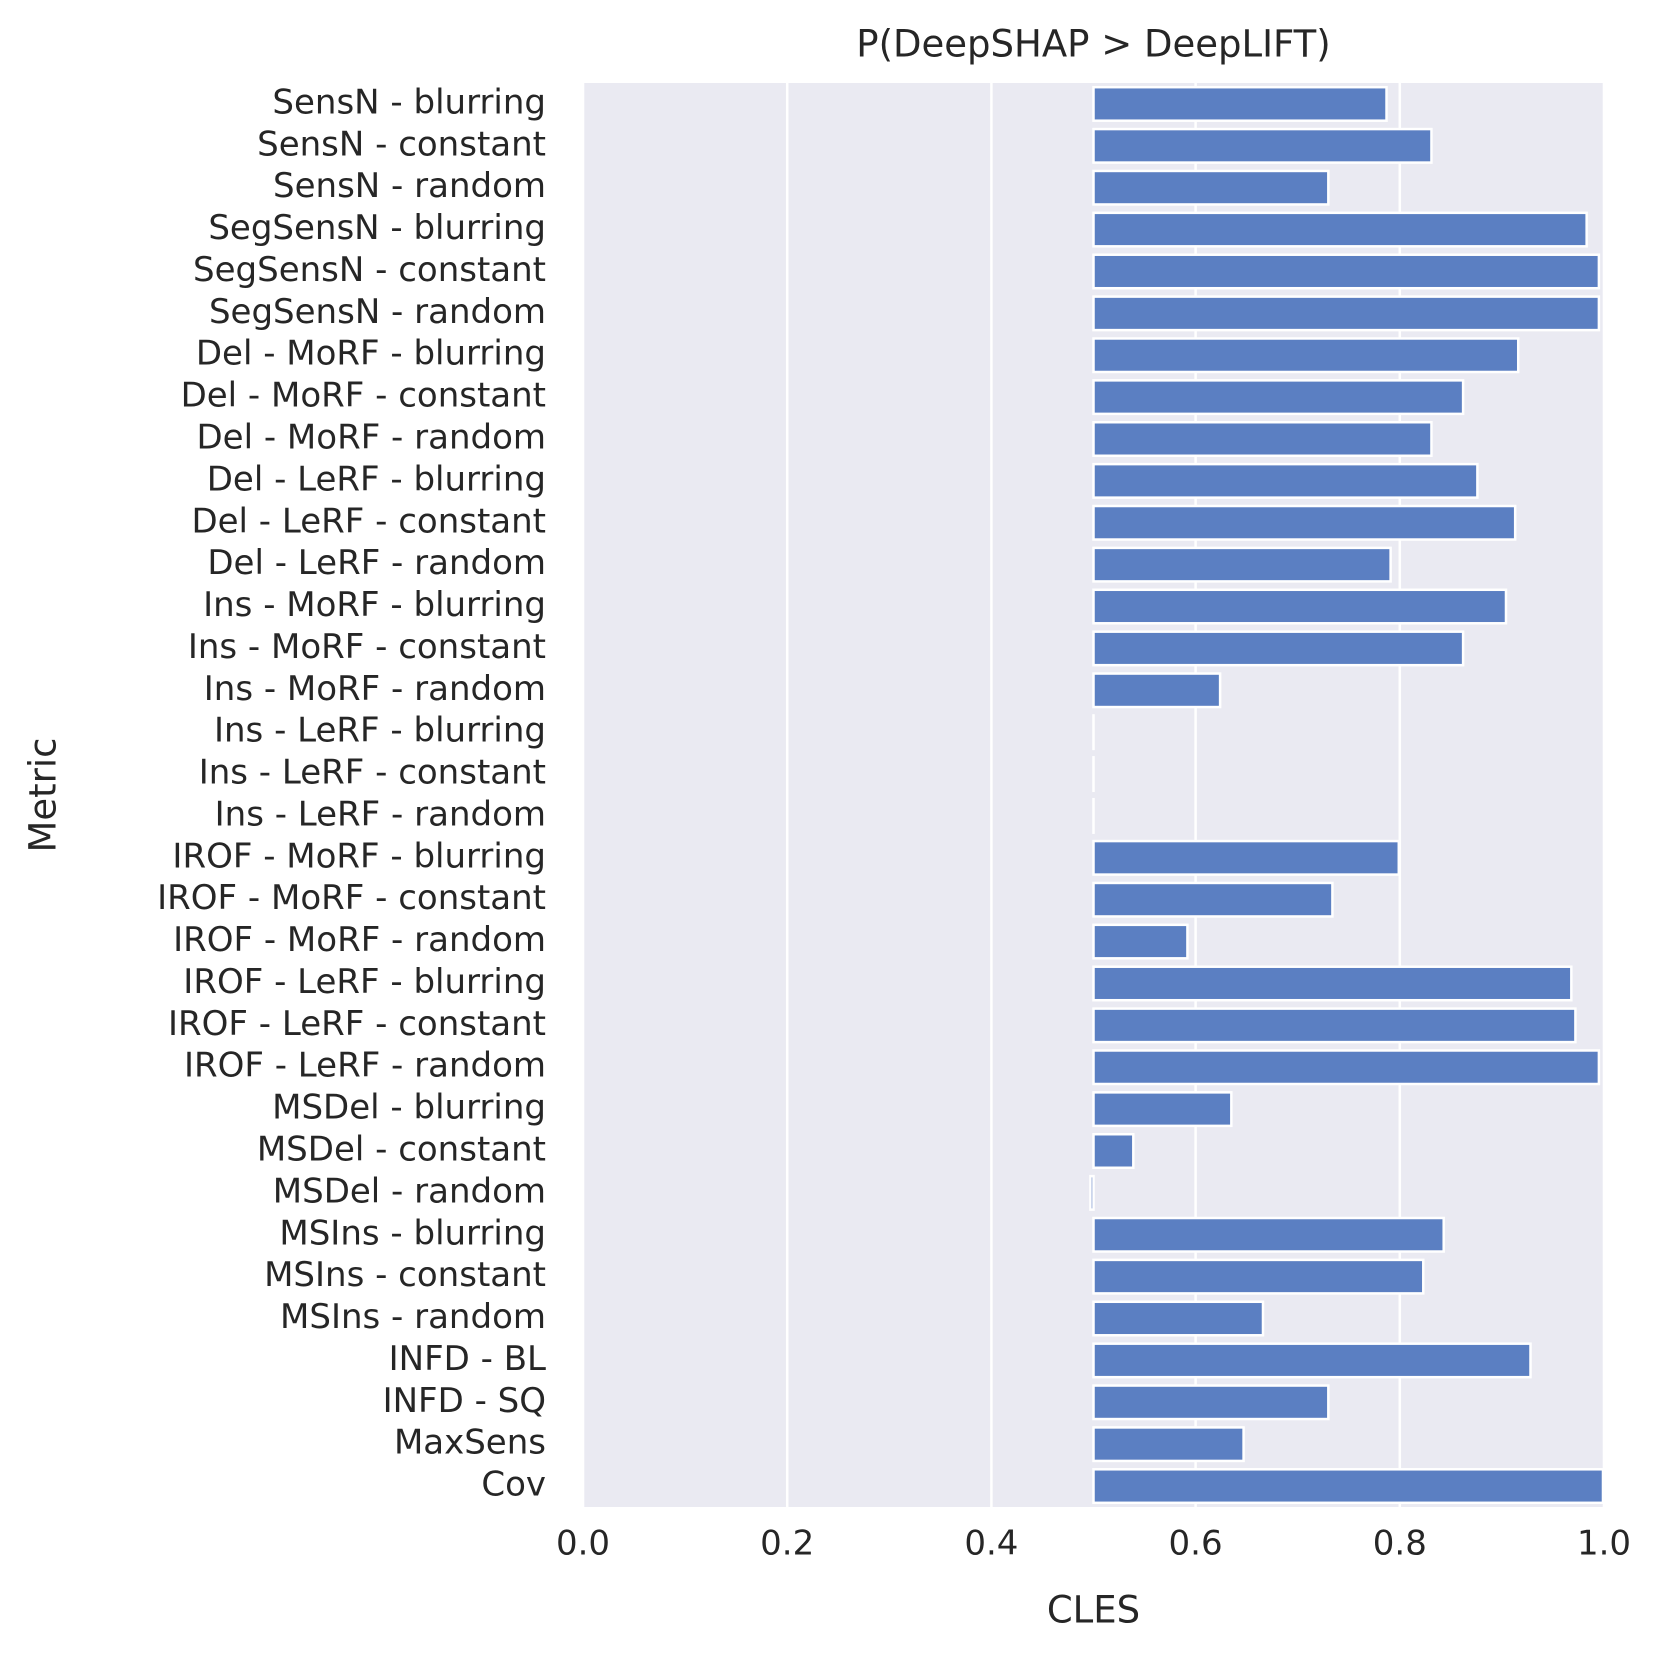 This screenshot has width=1661, height=1665. What do you see at coordinates (357, 1024) in the screenshot?
I see `y-tick-label: IROF - LeRF - constant` at bounding box center [357, 1024].